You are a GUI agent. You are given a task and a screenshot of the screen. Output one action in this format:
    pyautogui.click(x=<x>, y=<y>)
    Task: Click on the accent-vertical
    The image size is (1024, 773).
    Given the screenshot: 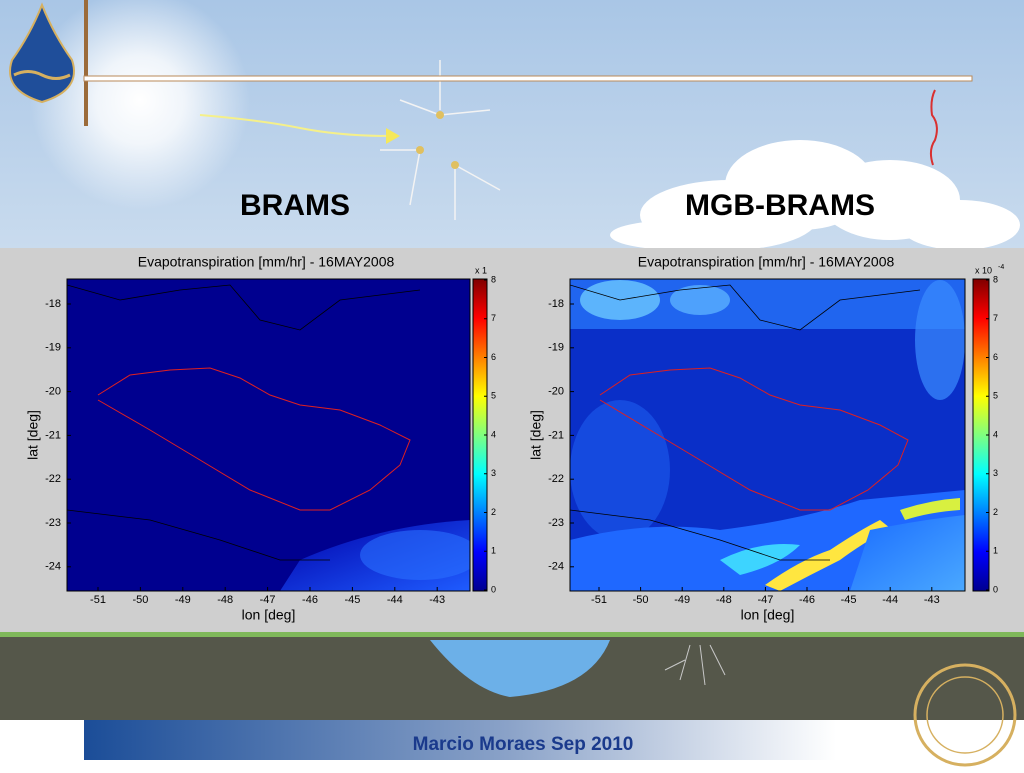 What is the action you would take?
    pyautogui.click(x=86, y=63)
    